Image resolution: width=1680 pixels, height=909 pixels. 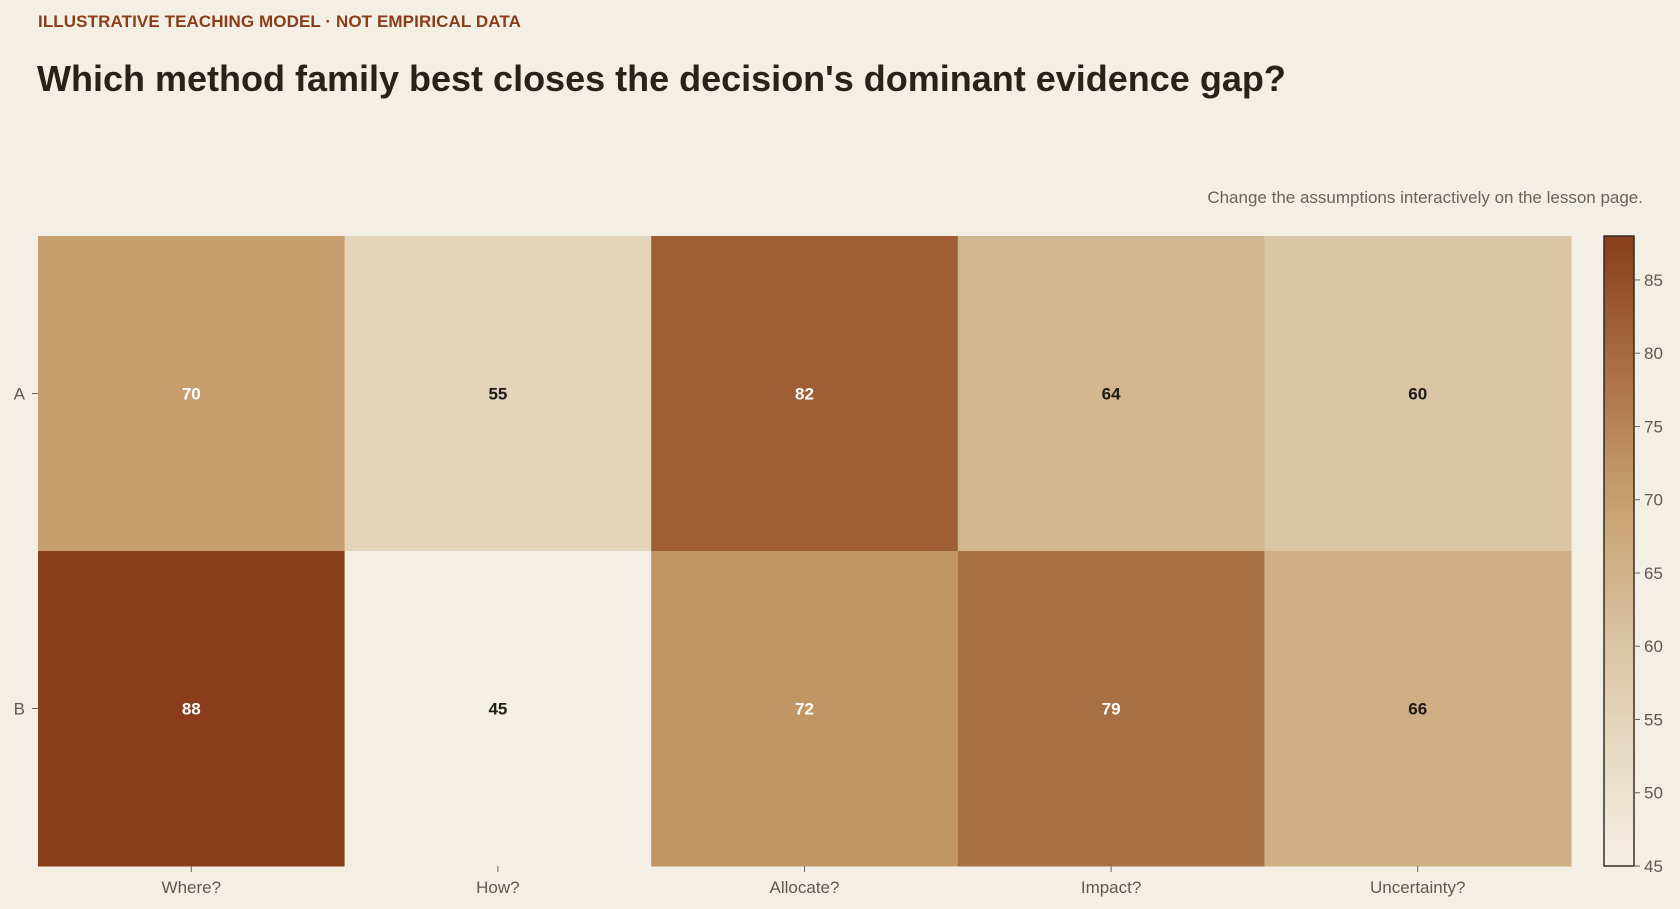 What do you see at coordinates (1653, 426) in the screenshot?
I see `colorbar-tick-label: 75` at bounding box center [1653, 426].